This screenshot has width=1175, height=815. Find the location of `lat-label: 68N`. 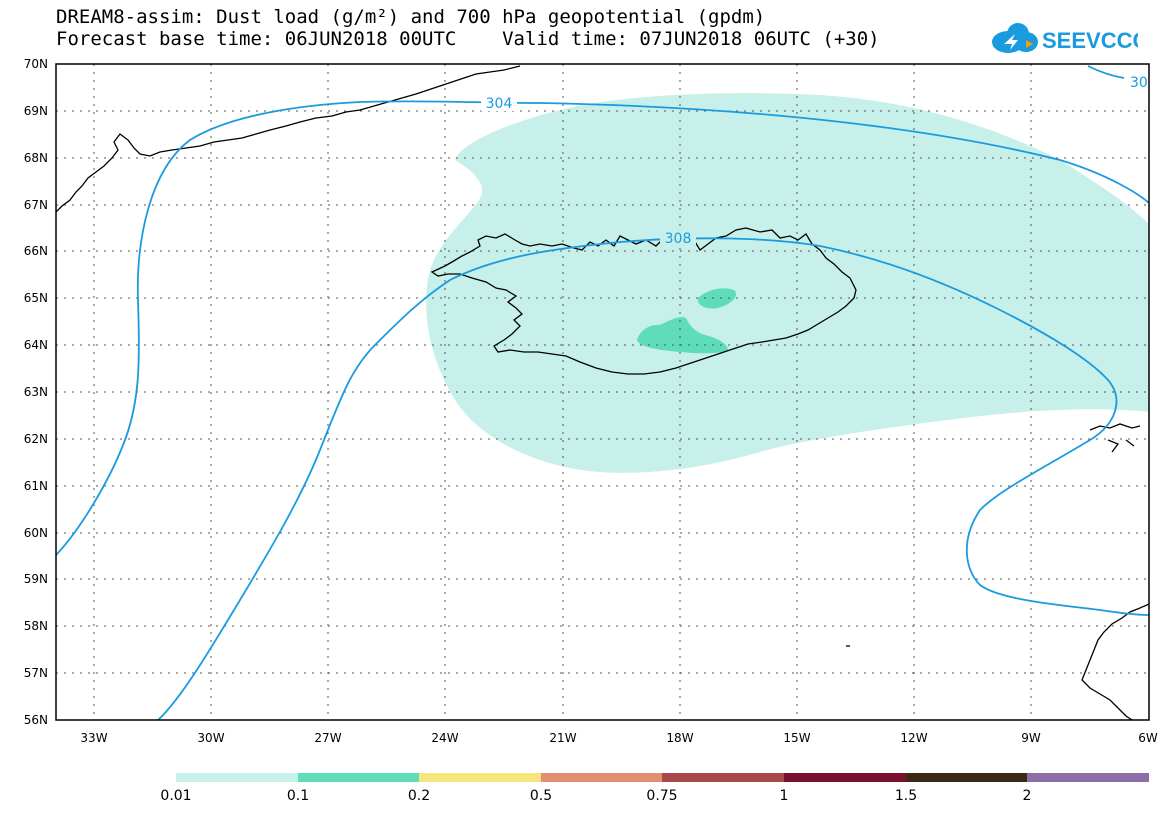

lat-label: 68N is located at coordinates (36, 158).